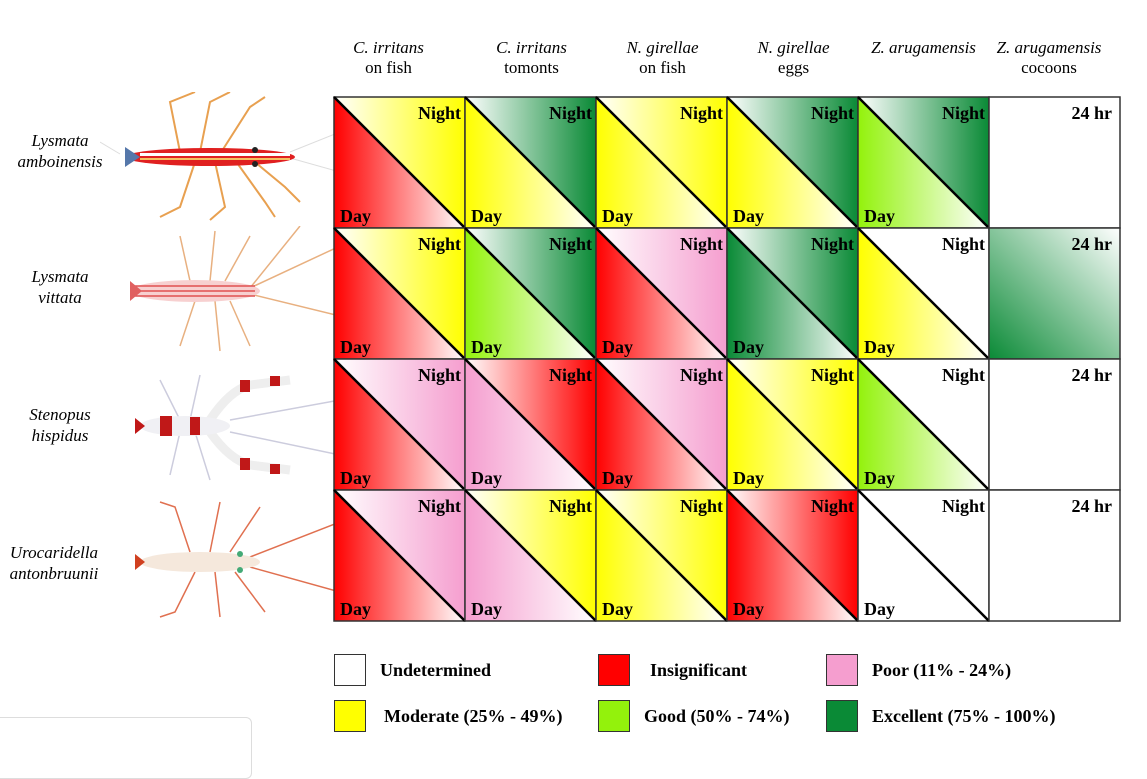  Describe the element at coordinates (235, 289) in the screenshot. I see `shrimp-illustration-lysmata-vittata` at that location.